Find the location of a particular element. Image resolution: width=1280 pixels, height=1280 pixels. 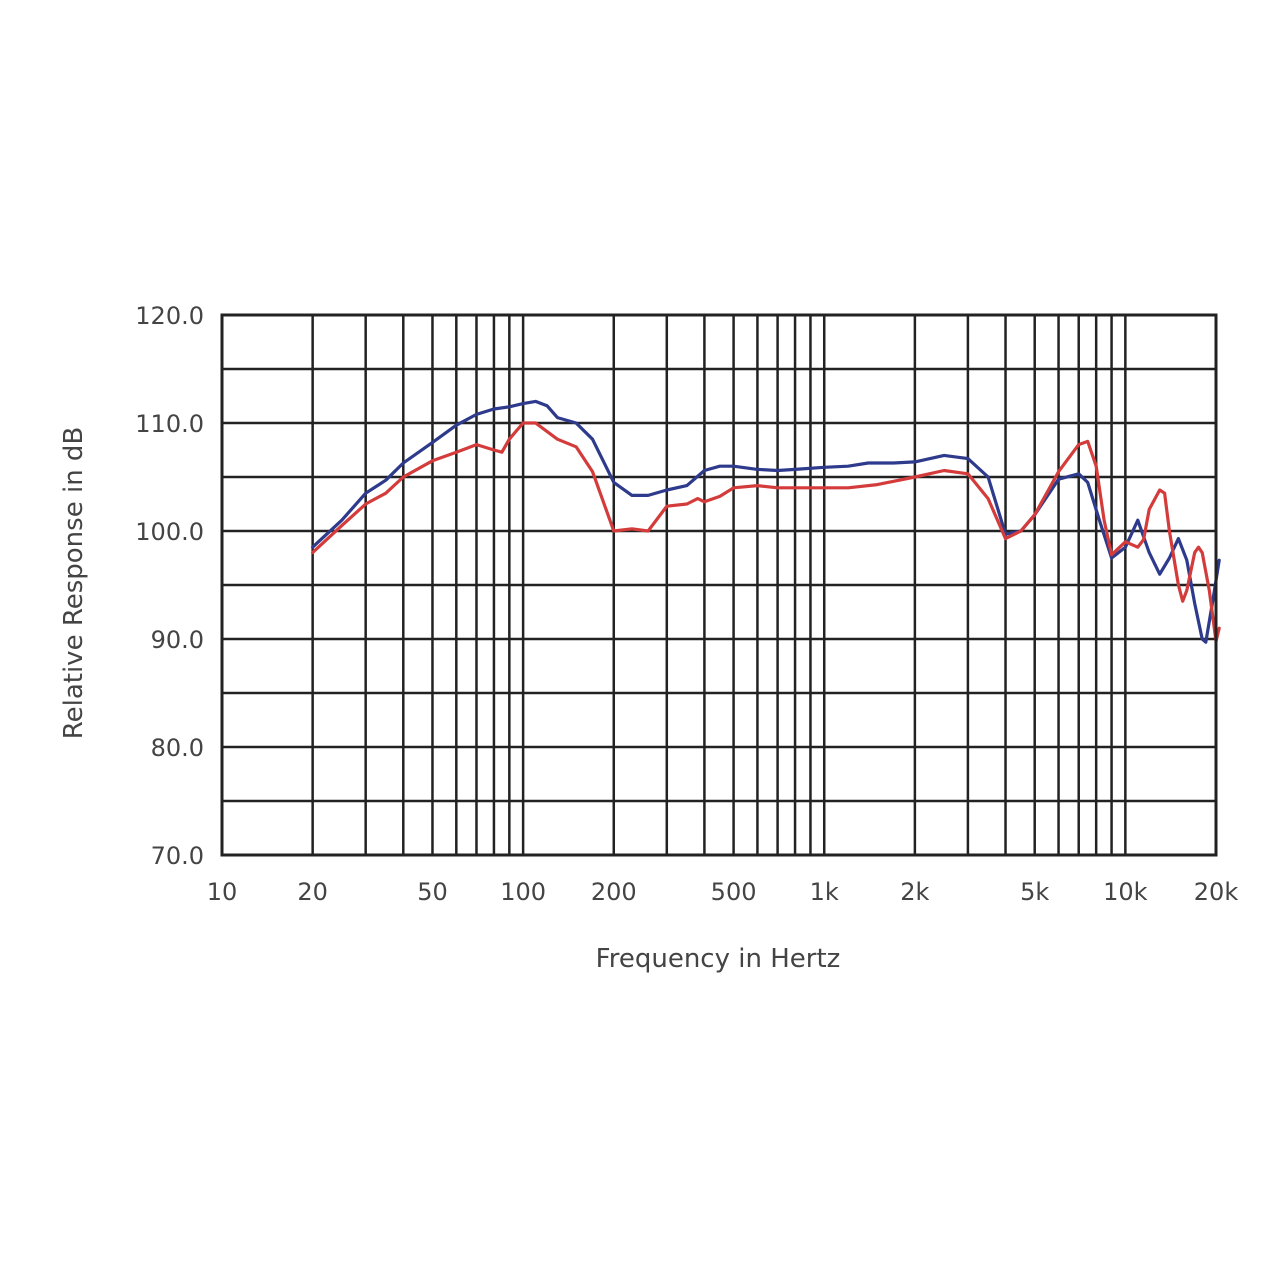

y-tick-labels: 120.0 110.0 100.0 90.0 80.0 70.0 is located at coordinates (169, 586).